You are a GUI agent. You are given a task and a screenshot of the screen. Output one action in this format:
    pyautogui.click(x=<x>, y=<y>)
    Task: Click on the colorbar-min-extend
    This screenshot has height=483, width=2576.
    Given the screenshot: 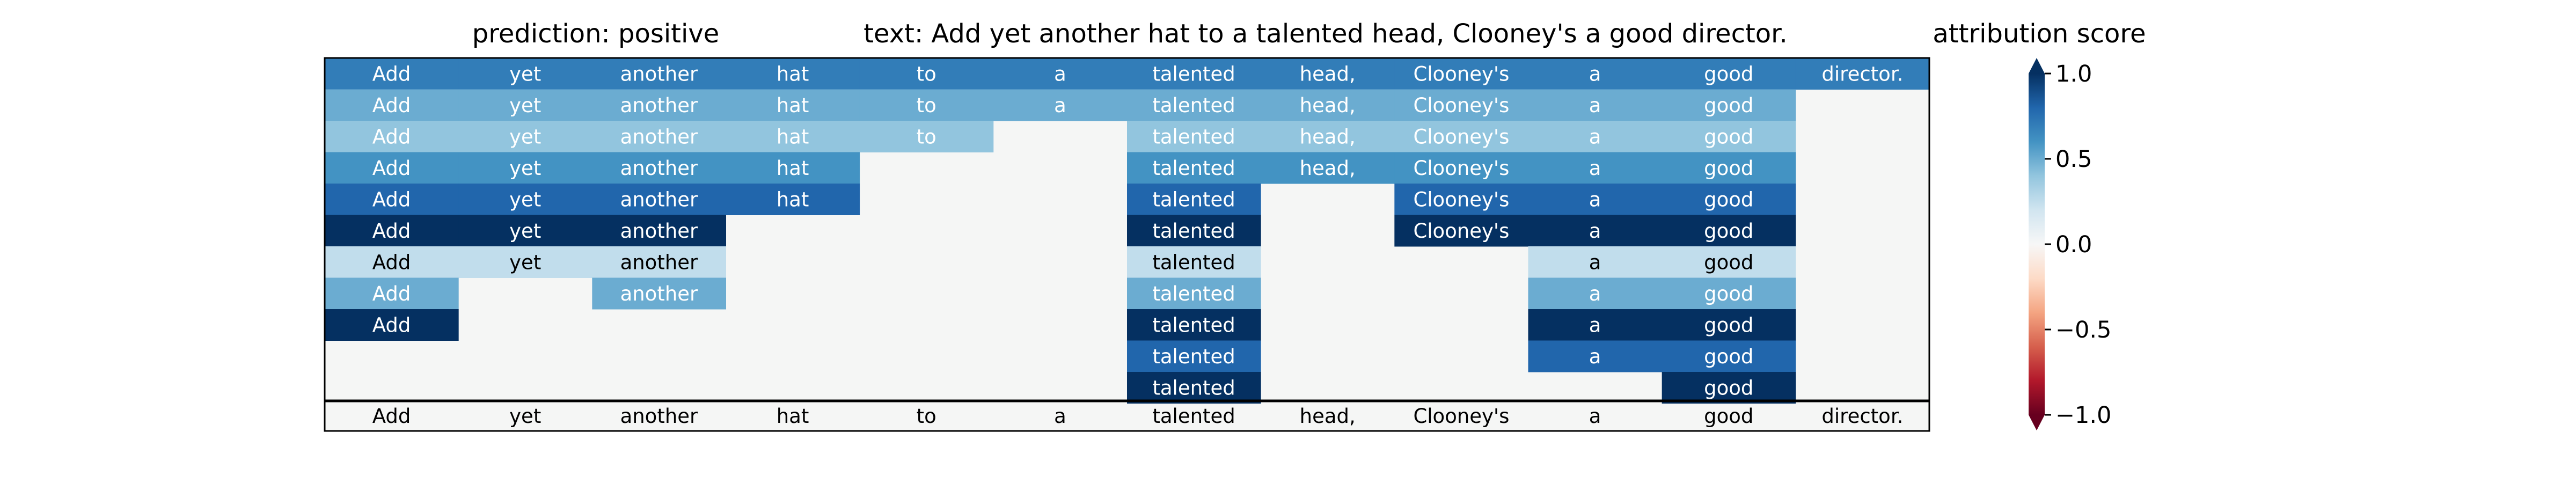 What is the action you would take?
    pyautogui.click(x=2037, y=422)
    